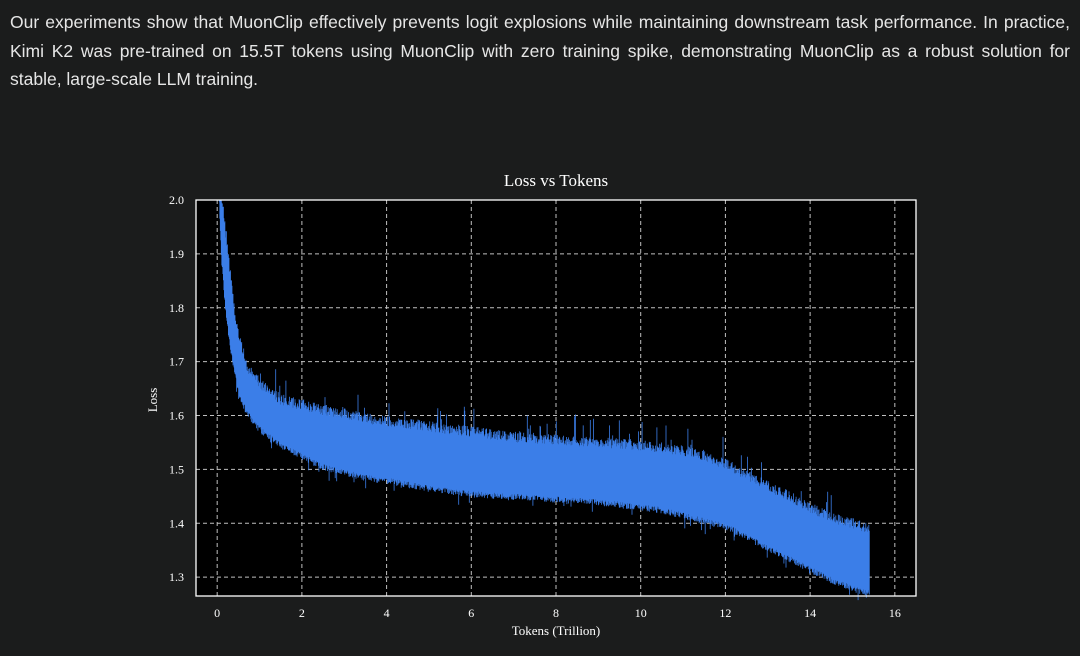  I want to click on y-tick-label: 1.8, so click(176, 308).